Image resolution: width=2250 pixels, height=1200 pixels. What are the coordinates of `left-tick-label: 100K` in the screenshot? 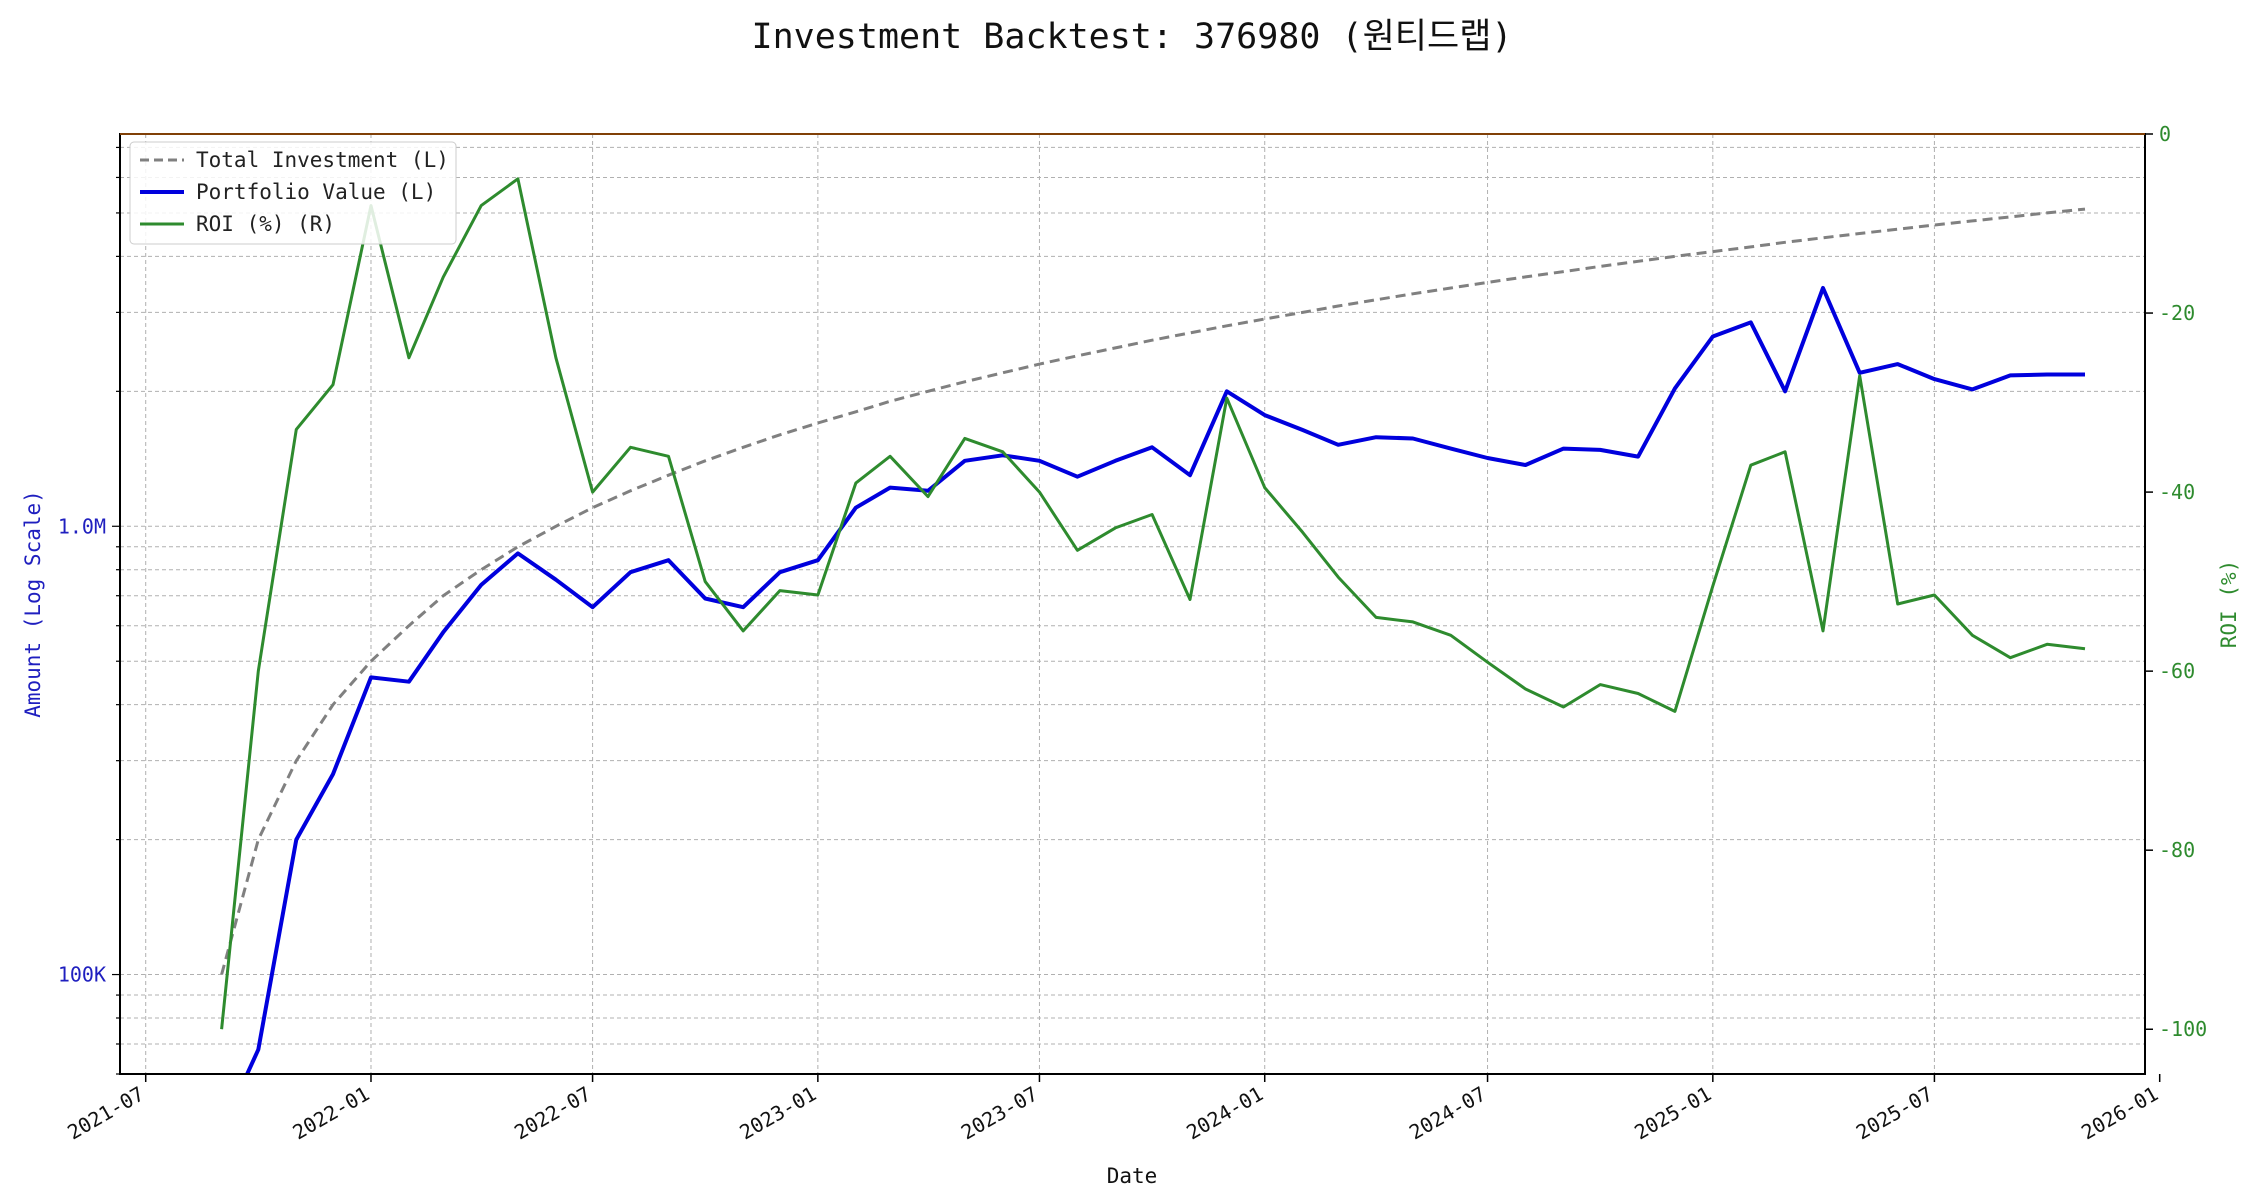 It's located at (82, 975).